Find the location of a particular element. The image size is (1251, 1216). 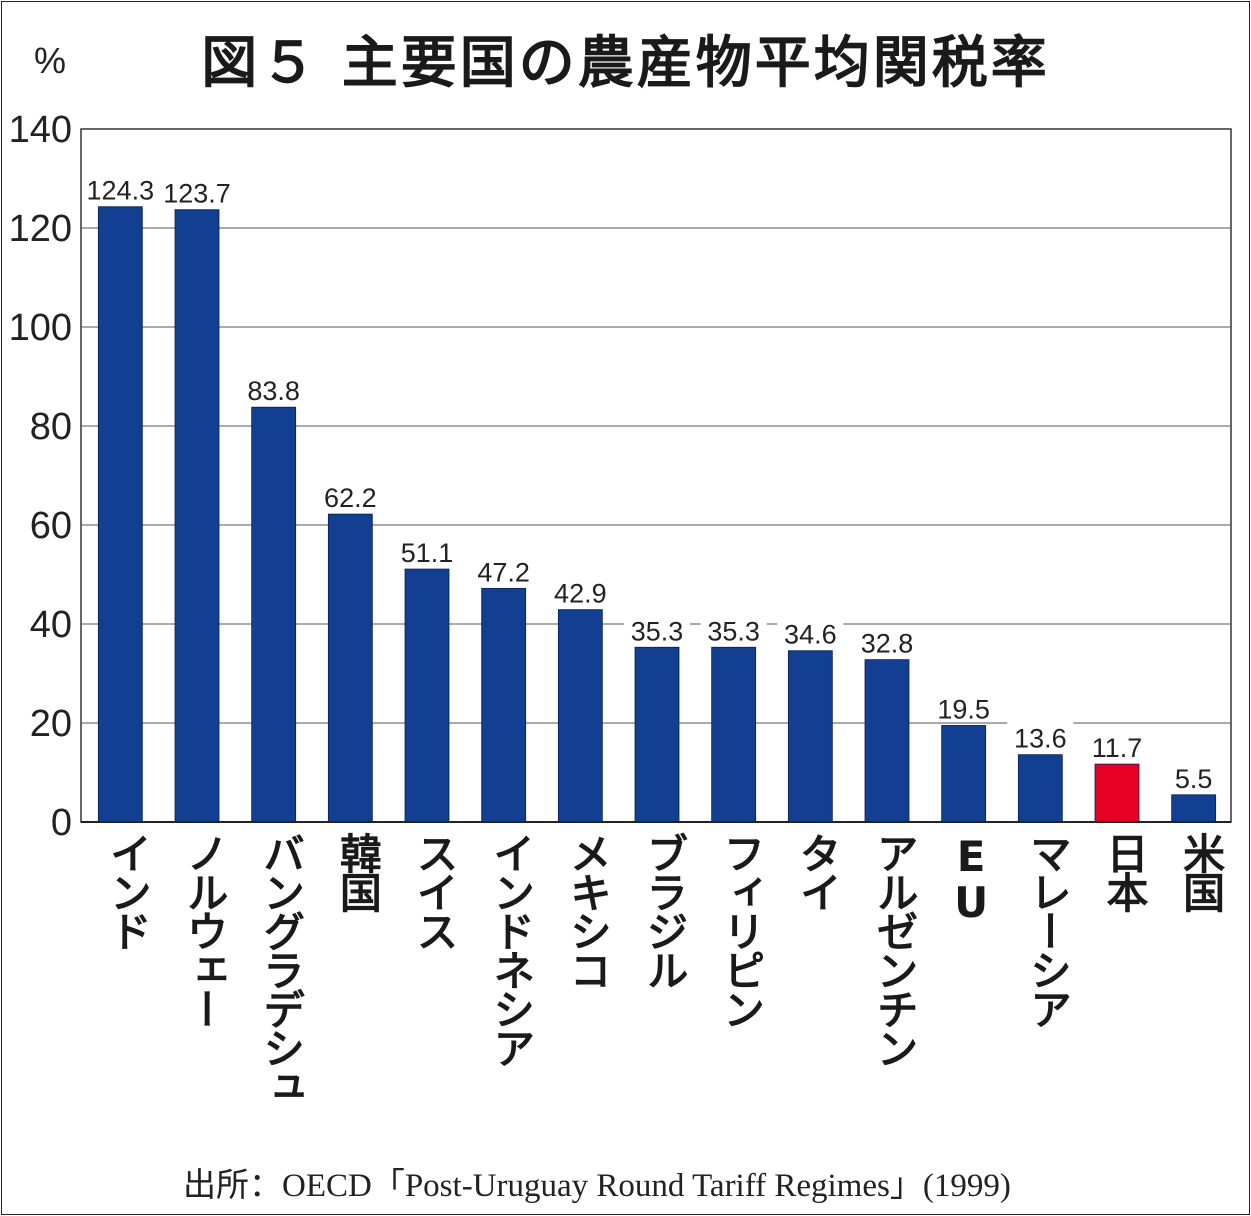

data-label: 5.5 is located at coordinates (1194, 779).